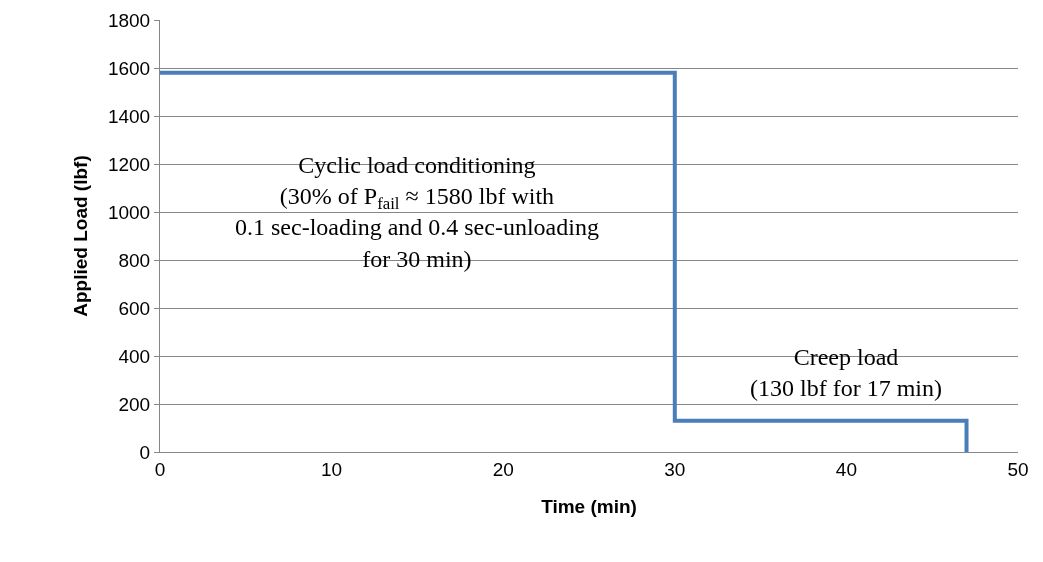 Image resolution: width=1043 pixels, height=562 pixels. I want to click on x-tick-label: 50, so click(1018, 469).